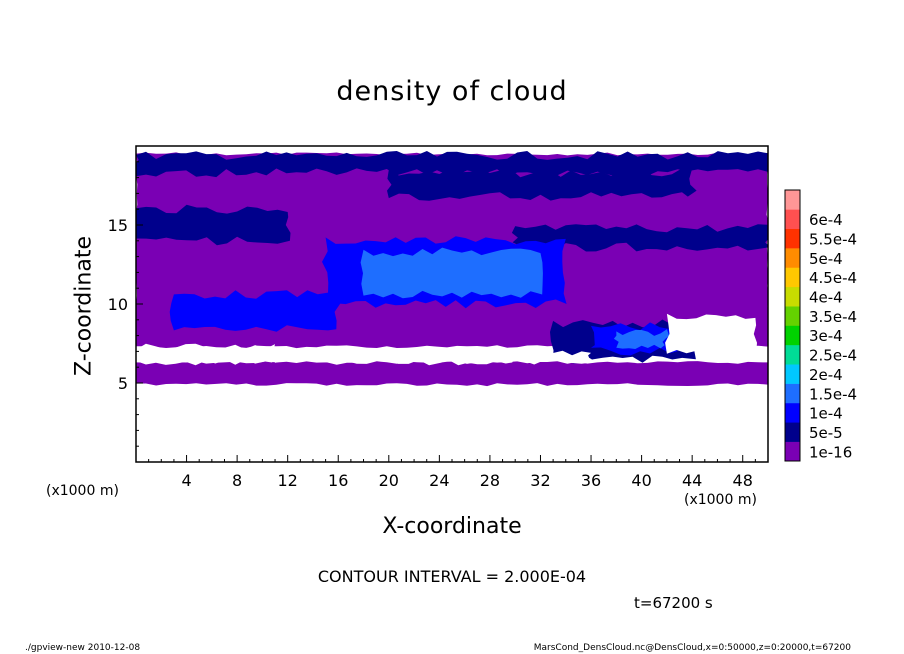  I want to click on x-axis: 4 8 12 16 20 24 28 32 36 40 44 48, so click(452, 472).